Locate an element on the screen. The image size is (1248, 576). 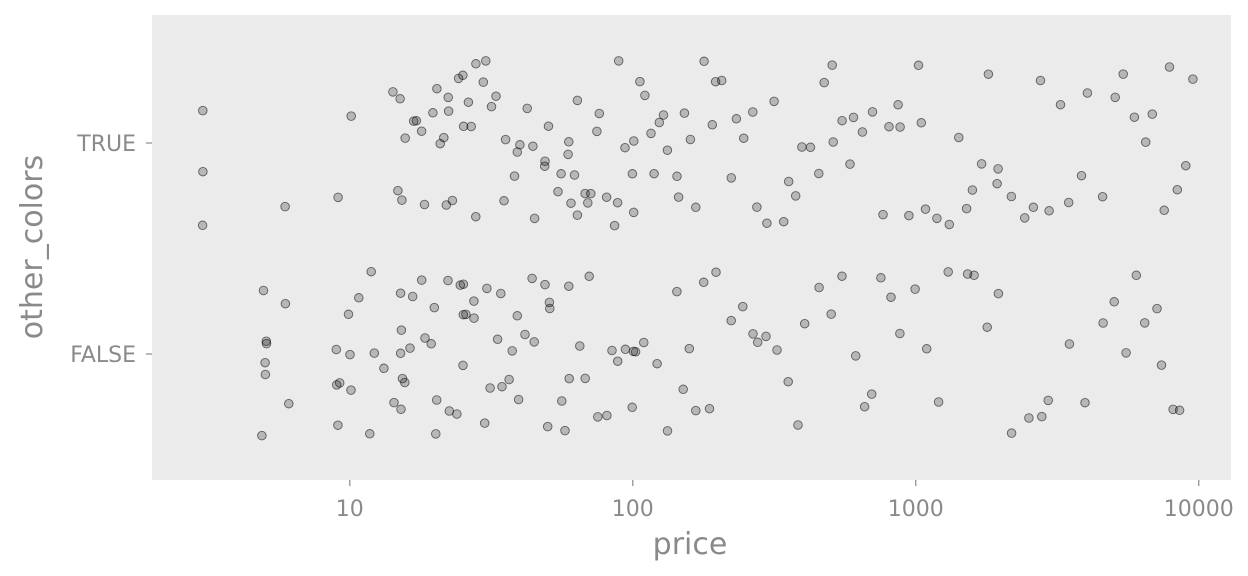
y-tick-label: TRUE is located at coordinates (106, 144).